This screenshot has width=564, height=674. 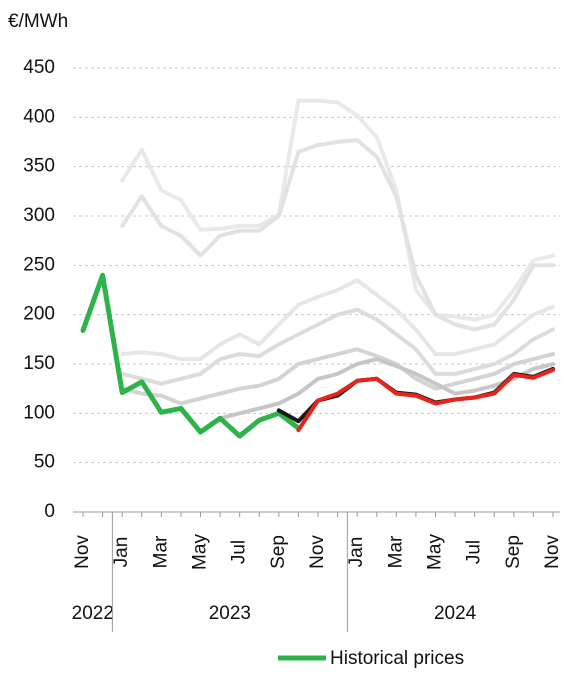 I want to click on y-tick-label: 200, so click(x=39, y=314).